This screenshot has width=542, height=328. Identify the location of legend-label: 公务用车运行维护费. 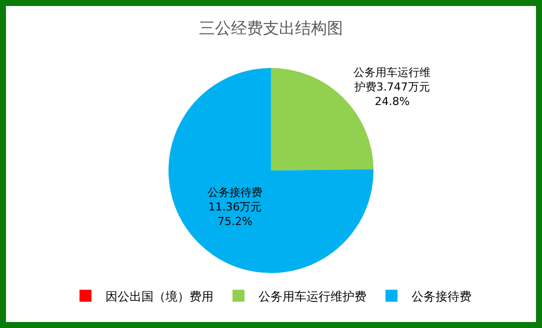
(312, 296).